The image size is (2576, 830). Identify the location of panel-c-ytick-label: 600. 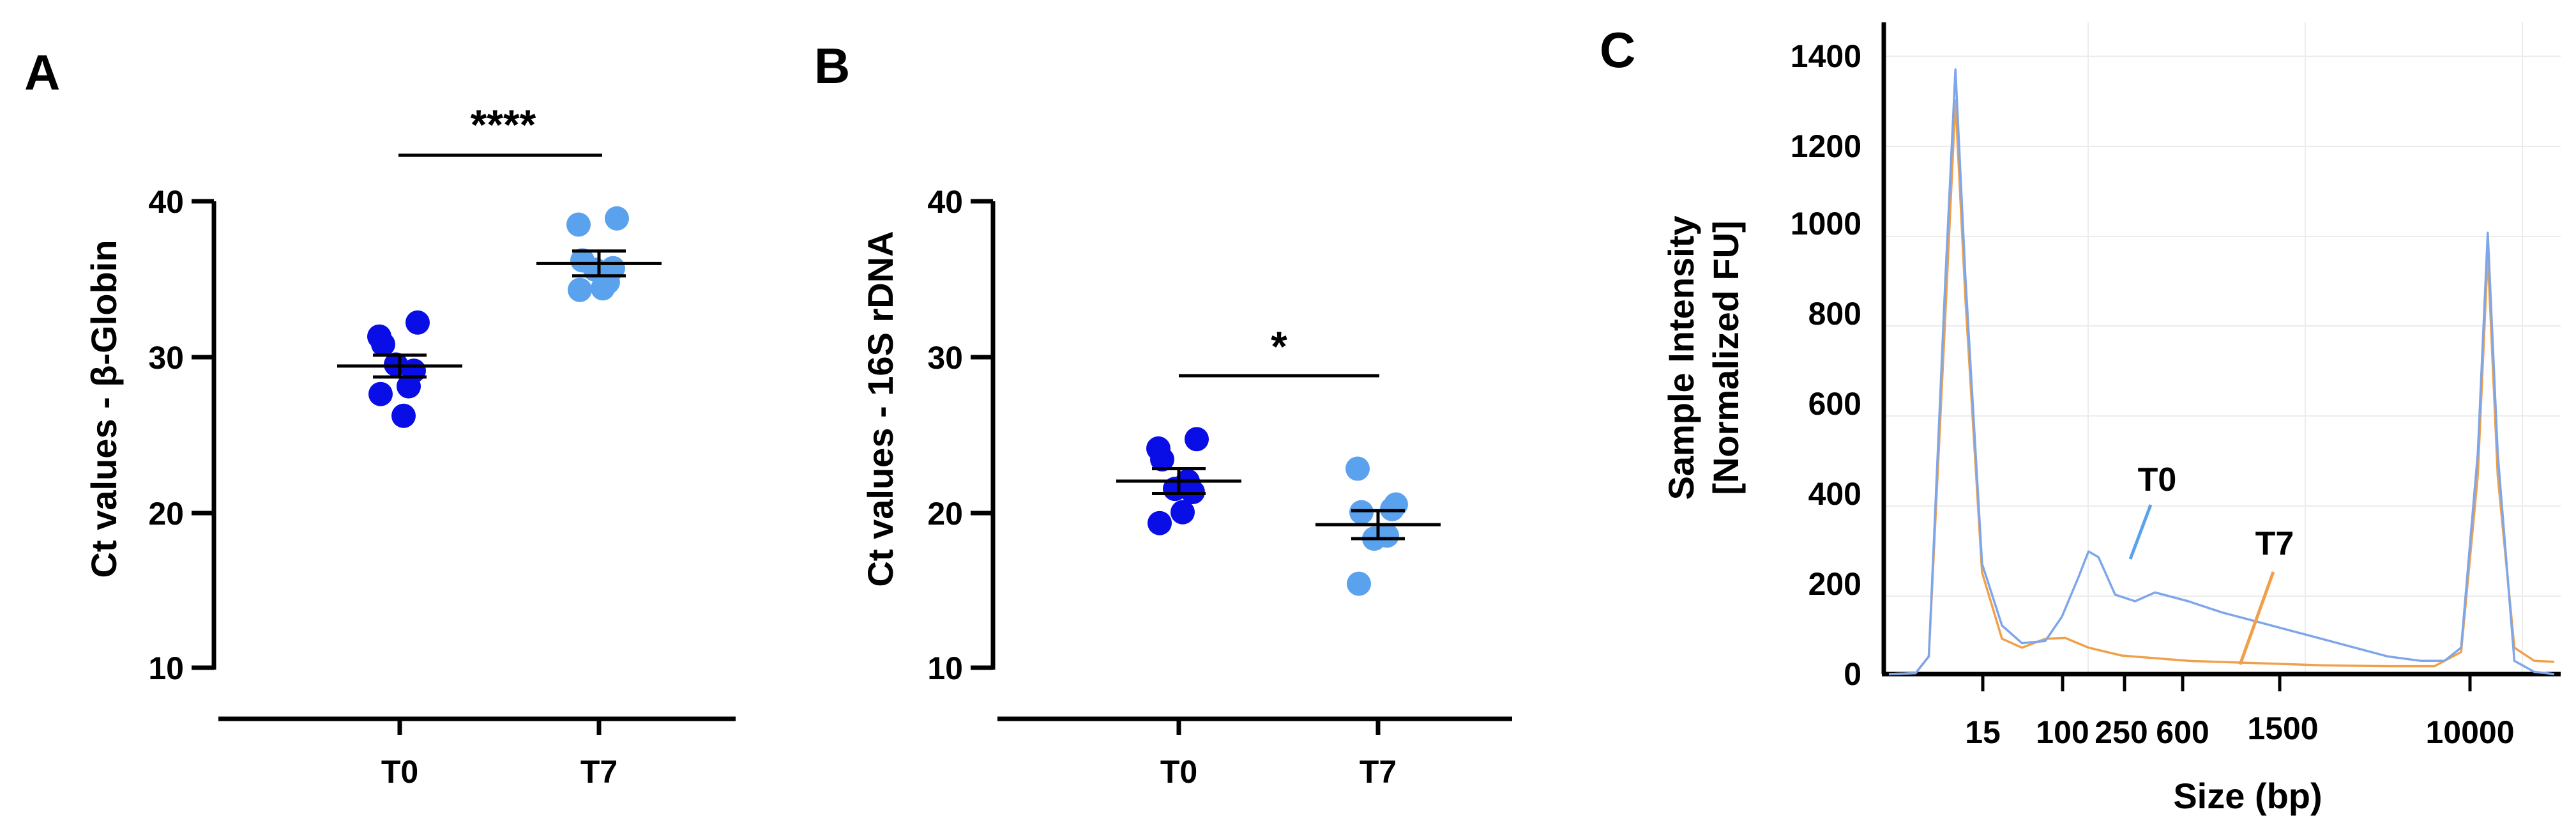
(1835, 404).